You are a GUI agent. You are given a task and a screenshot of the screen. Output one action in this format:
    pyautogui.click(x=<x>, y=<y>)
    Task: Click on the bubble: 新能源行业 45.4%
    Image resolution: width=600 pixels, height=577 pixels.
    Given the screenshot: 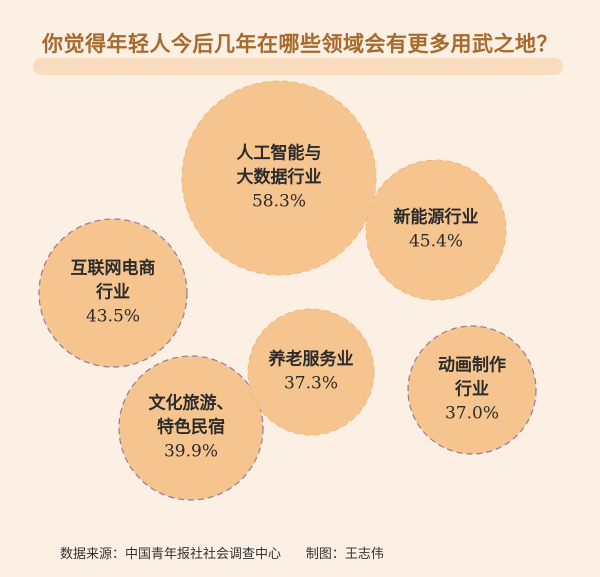 What is the action you would take?
    pyautogui.click(x=436, y=230)
    